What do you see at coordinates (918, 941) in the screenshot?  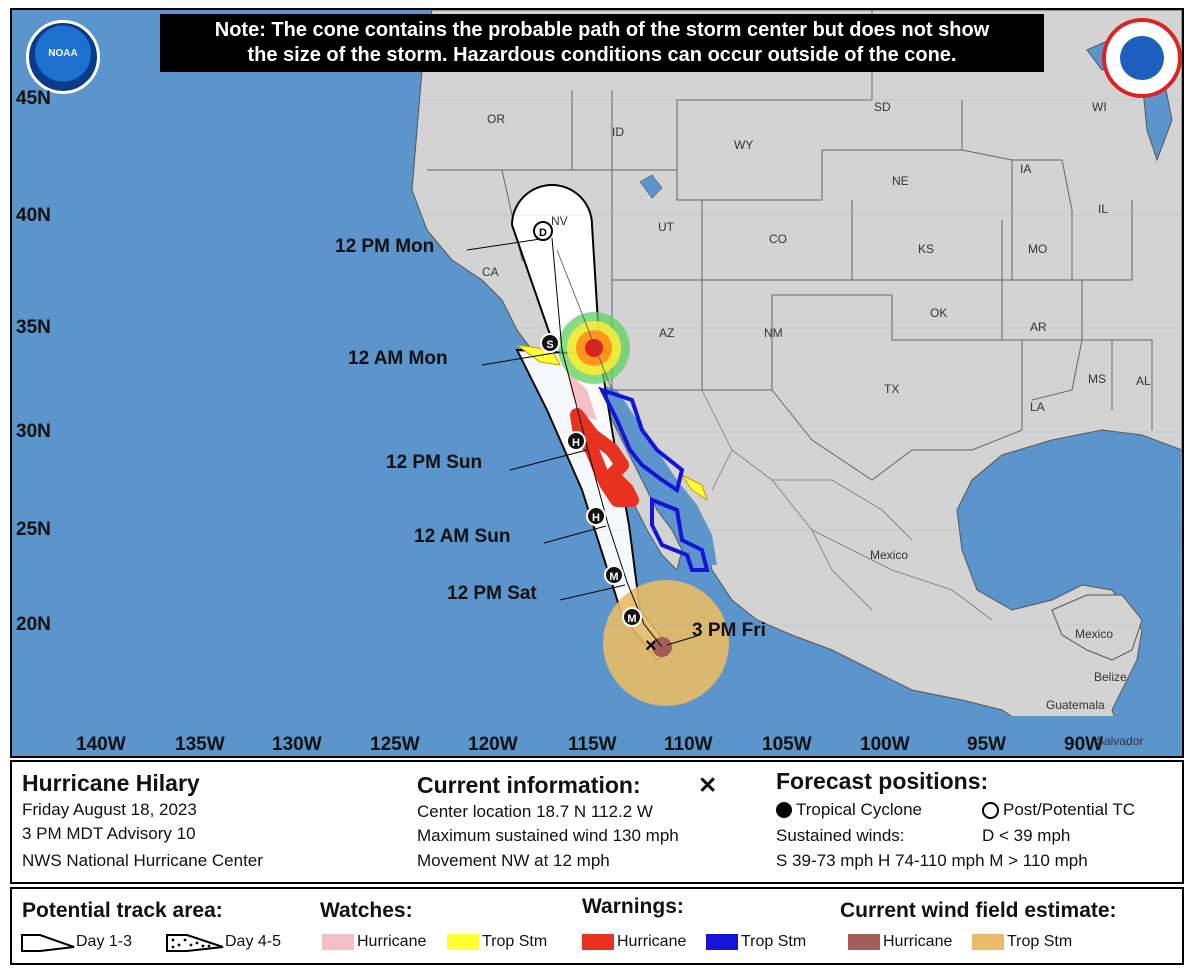 I see `wind-hurricane-label: Hurricane` at bounding box center [918, 941].